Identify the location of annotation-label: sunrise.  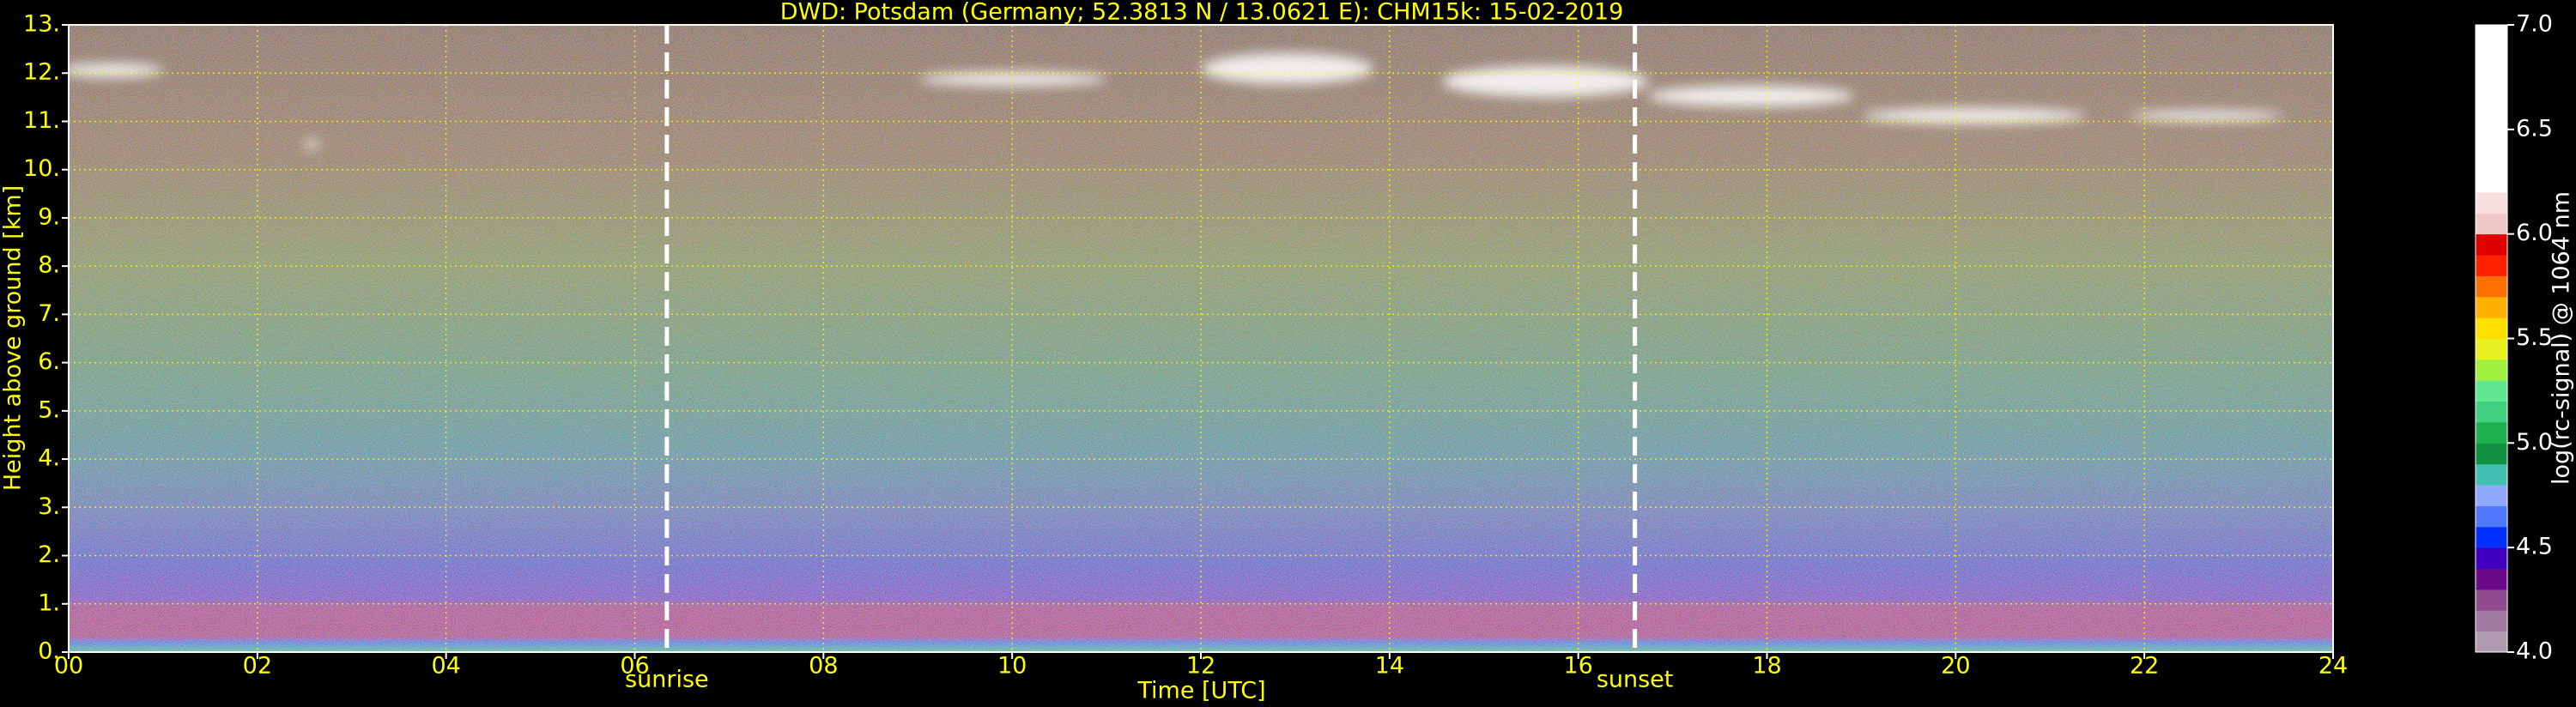
(667, 680).